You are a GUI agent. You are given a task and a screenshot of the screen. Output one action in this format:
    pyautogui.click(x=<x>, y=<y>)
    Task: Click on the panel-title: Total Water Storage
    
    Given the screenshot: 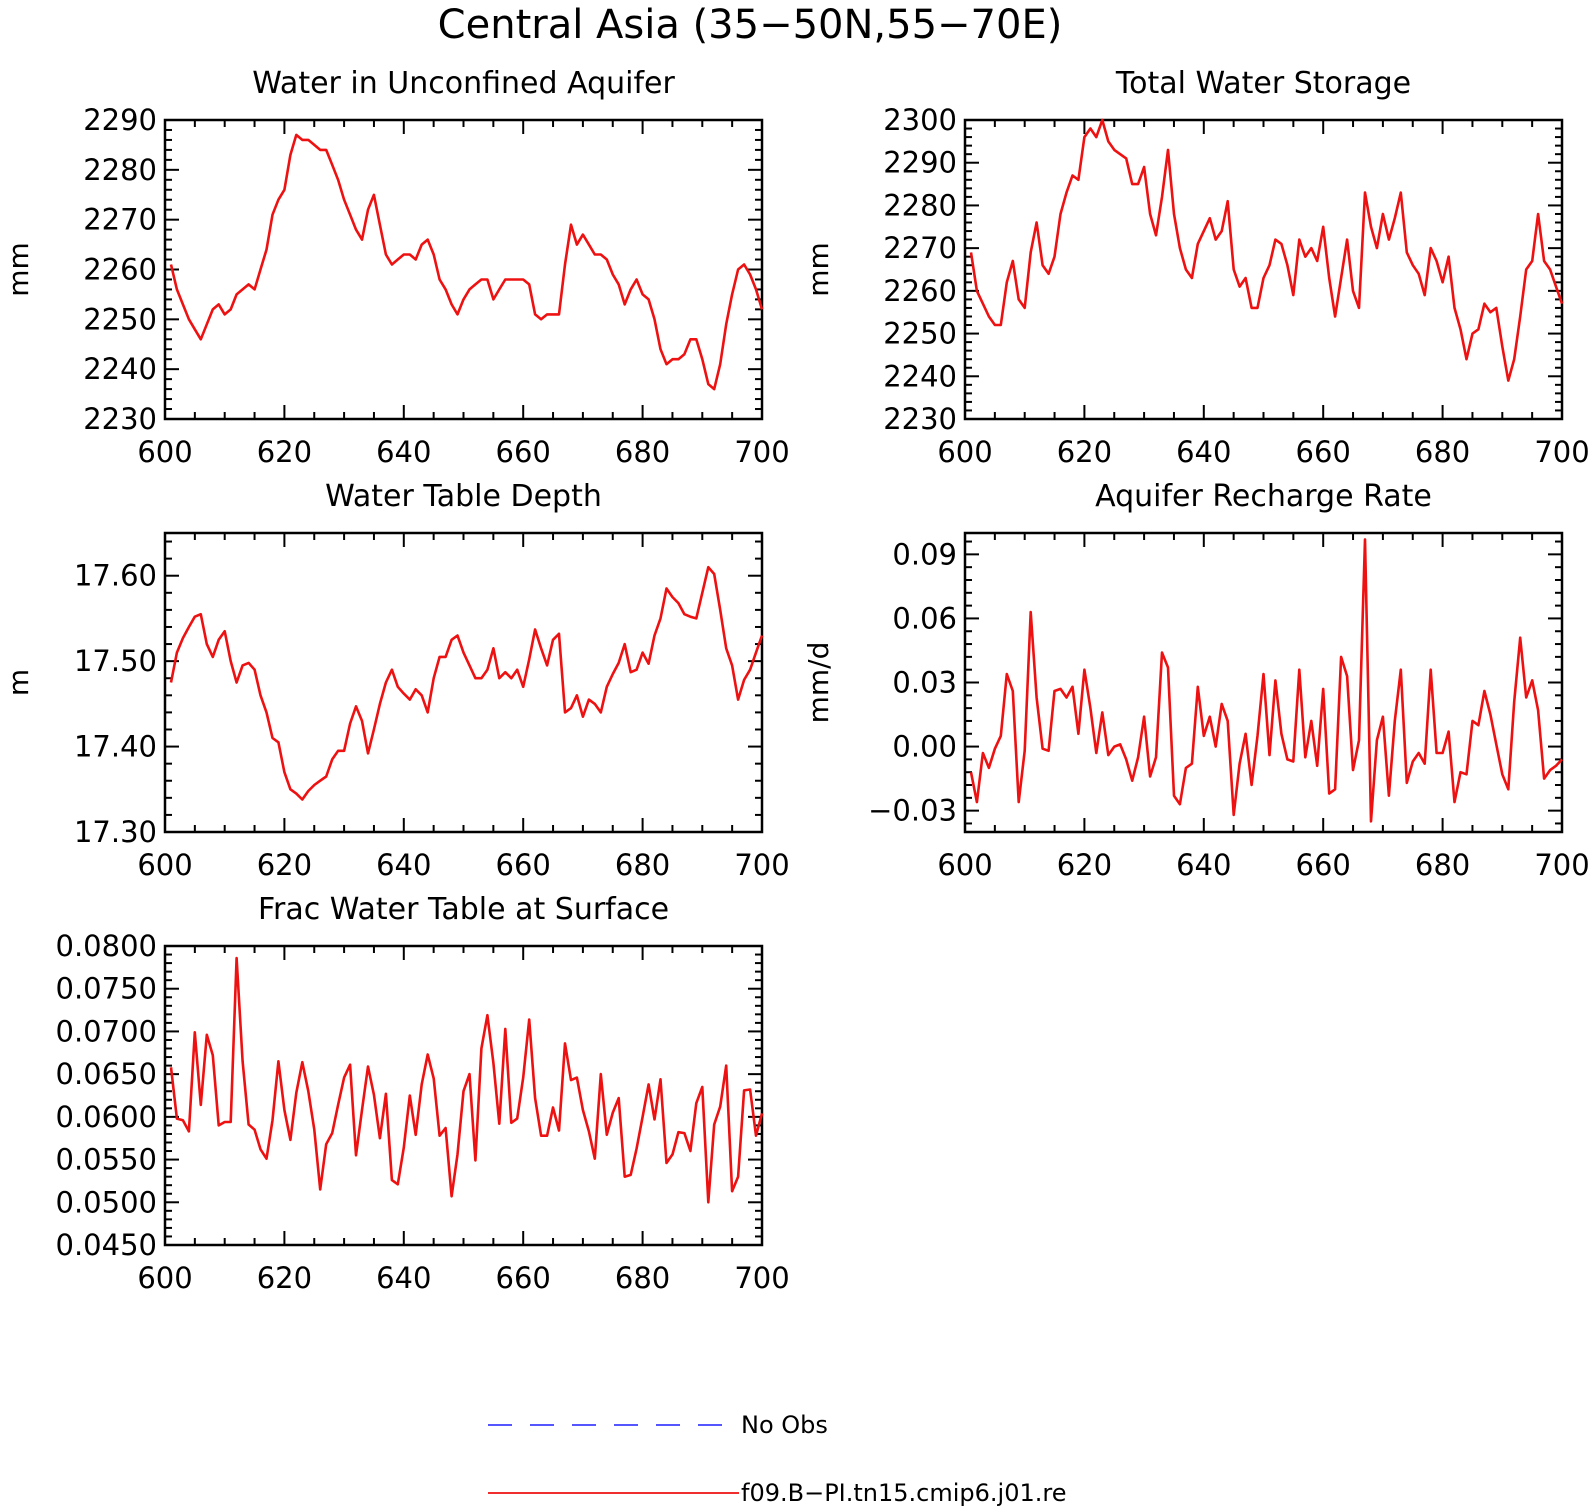 What is the action you would take?
    pyautogui.click(x=1263, y=83)
    